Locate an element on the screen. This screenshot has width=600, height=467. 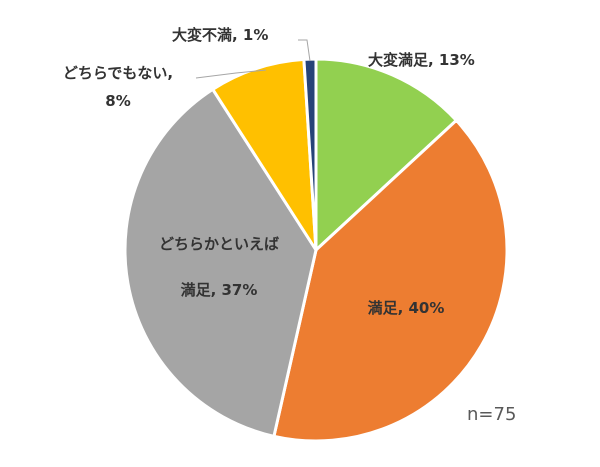
label-manzoku: 満足, 40% is located at coordinates (406, 308).